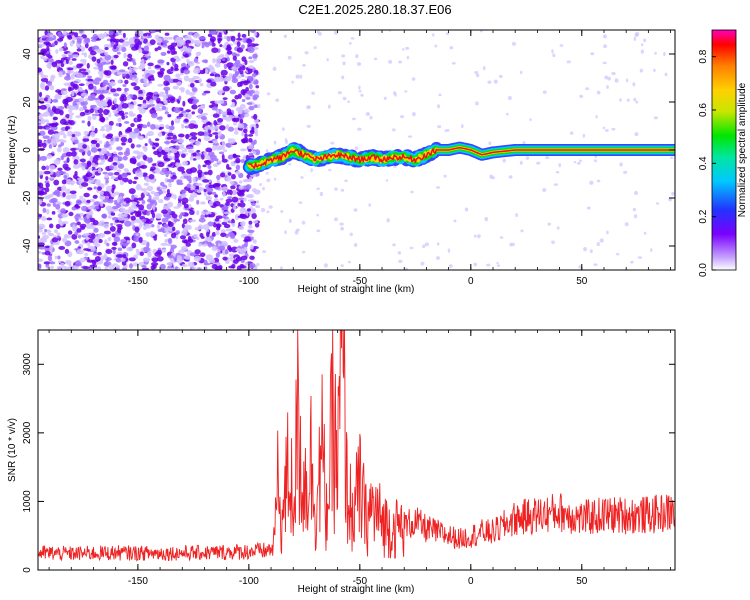 The image size is (750, 600). What do you see at coordinates (582, 281) in the screenshot?
I see `spectrogram-x-tick-label: 50` at bounding box center [582, 281].